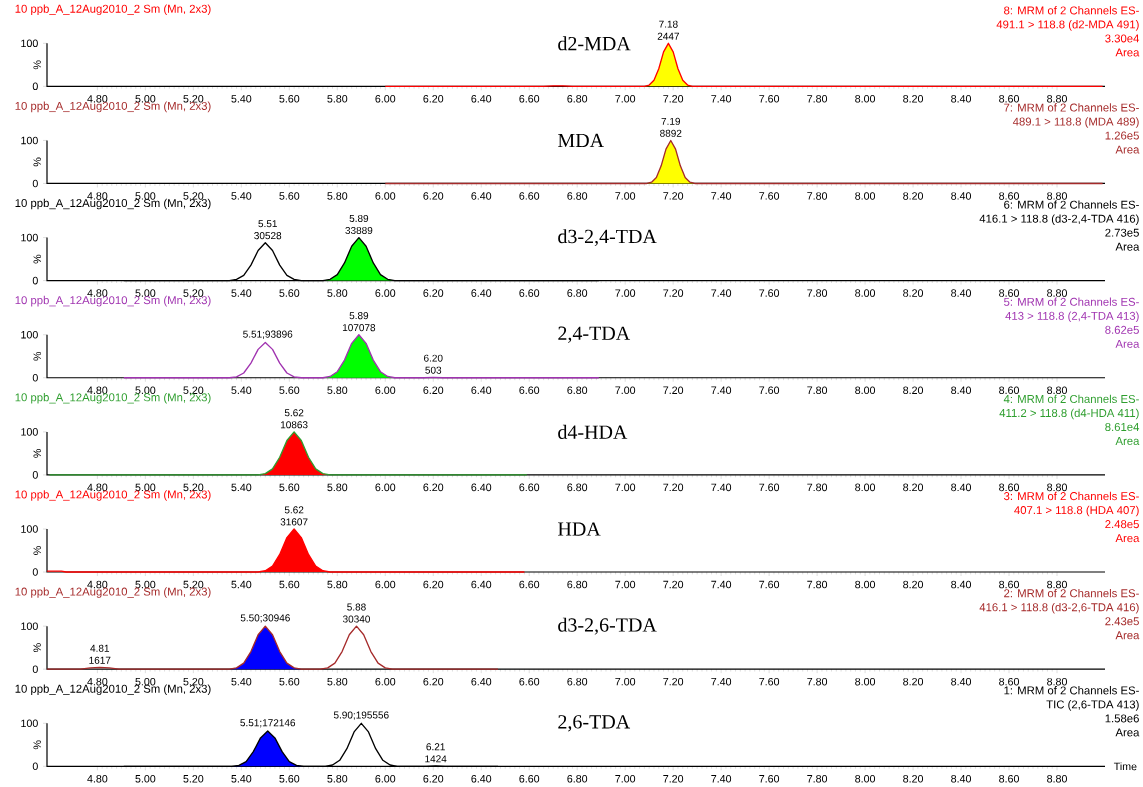 Image resolution: width=1143 pixels, height=787 pixels. I want to click on annotation: 6.21, so click(435, 747).